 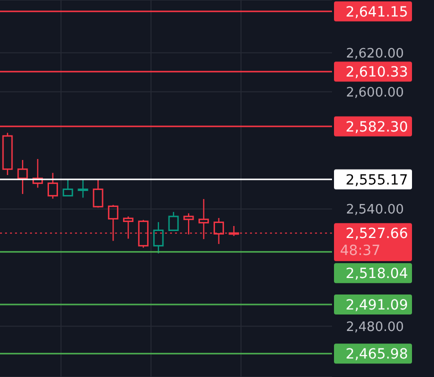 I want to click on ref-line-label: 2,491.09, so click(x=377, y=306).